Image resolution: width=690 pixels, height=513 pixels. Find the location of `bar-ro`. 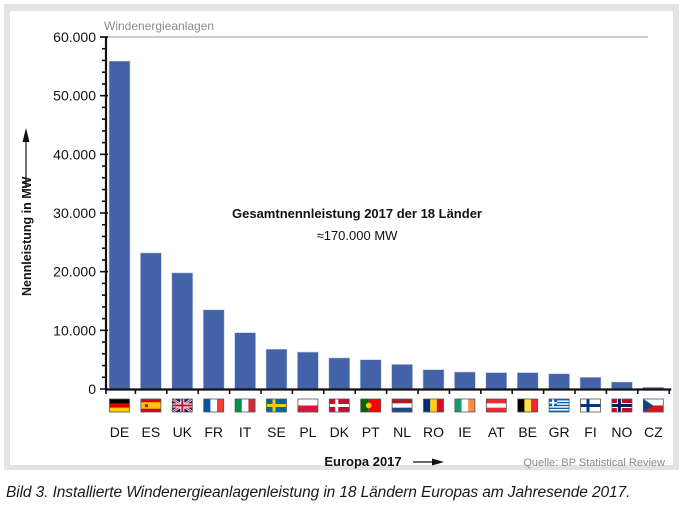

bar-ro is located at coordinates (433, 379).